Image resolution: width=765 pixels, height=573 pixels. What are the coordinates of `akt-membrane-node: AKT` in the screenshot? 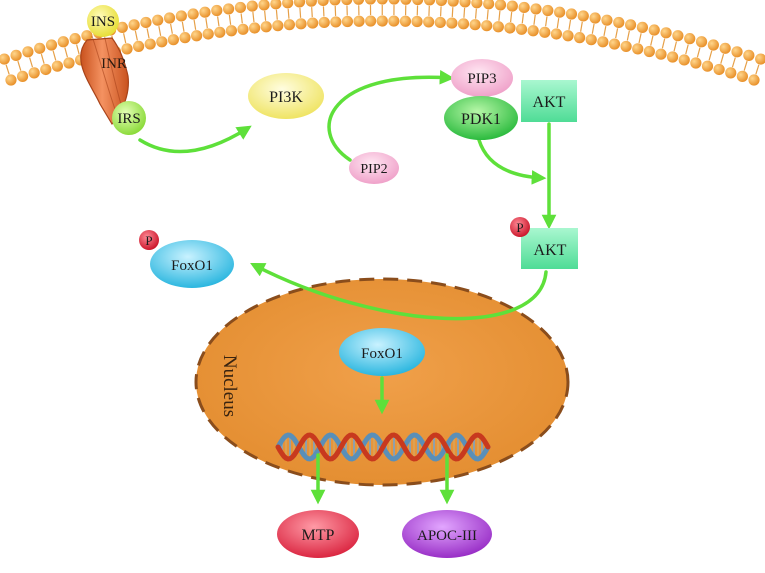 It's located at (549, 101).